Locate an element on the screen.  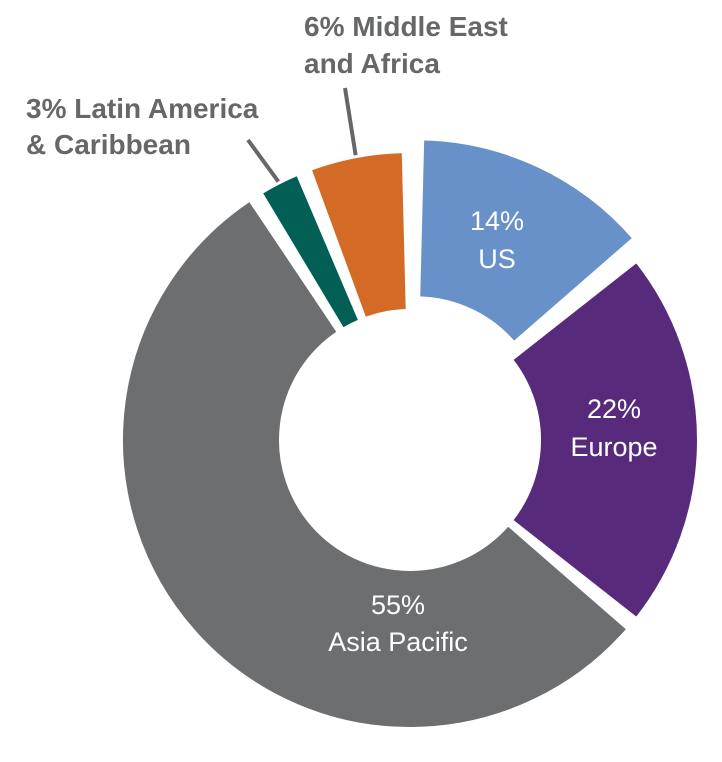
us-name-label: US is located at coordinates (497, 259).